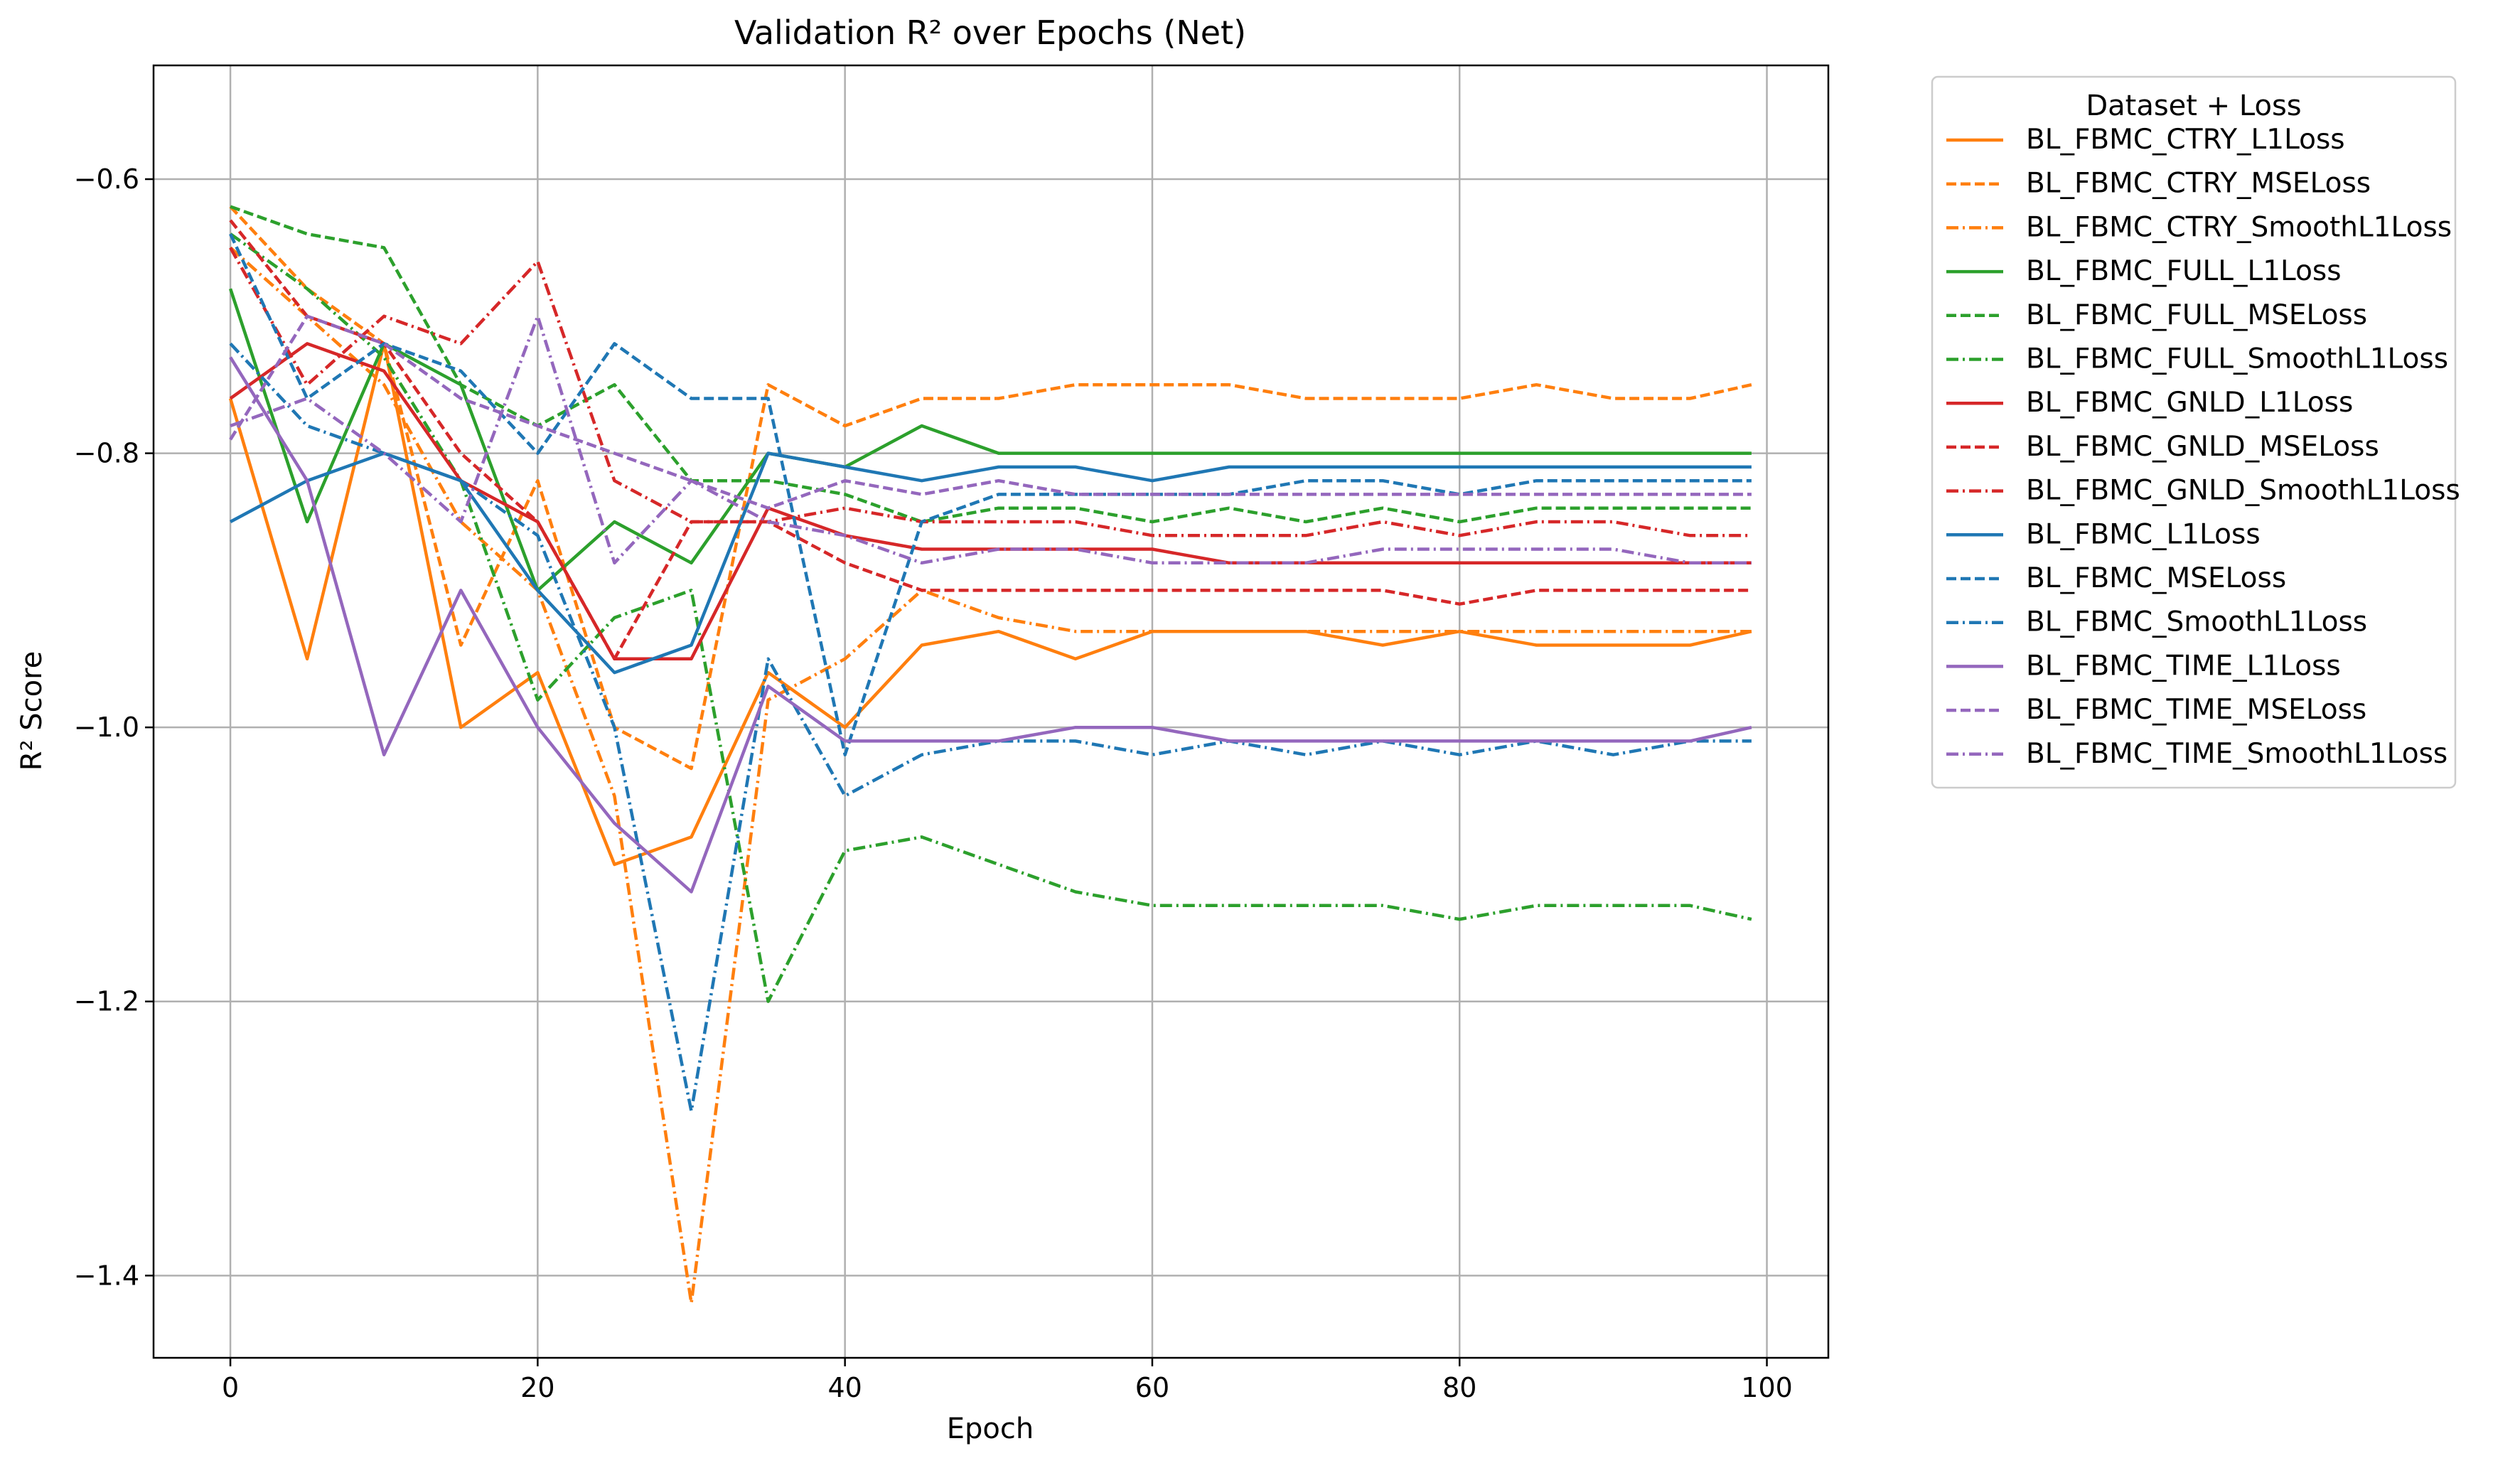  Describe the element at coordinates (2186, 140) in the screenshot. I see `legend-label-bl-fbmc-ctry-l1loss: BL_FBMC_CTRY_L1Loss` at that location.